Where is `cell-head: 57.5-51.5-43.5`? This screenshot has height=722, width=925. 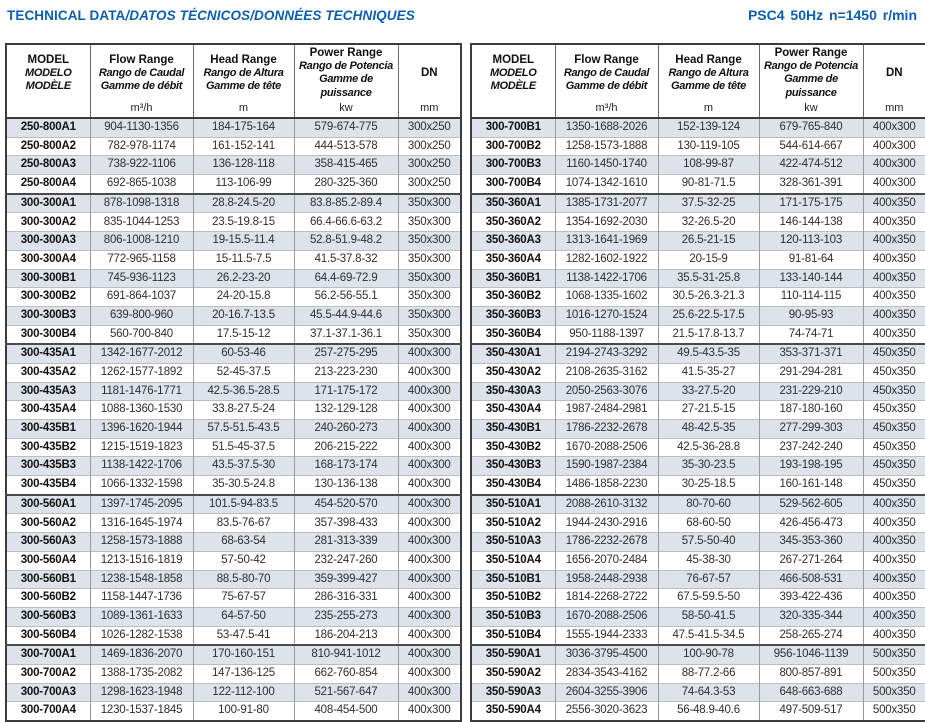
cell-head: 57.5-51.5-43.5 is located at coordinates (243, 429).